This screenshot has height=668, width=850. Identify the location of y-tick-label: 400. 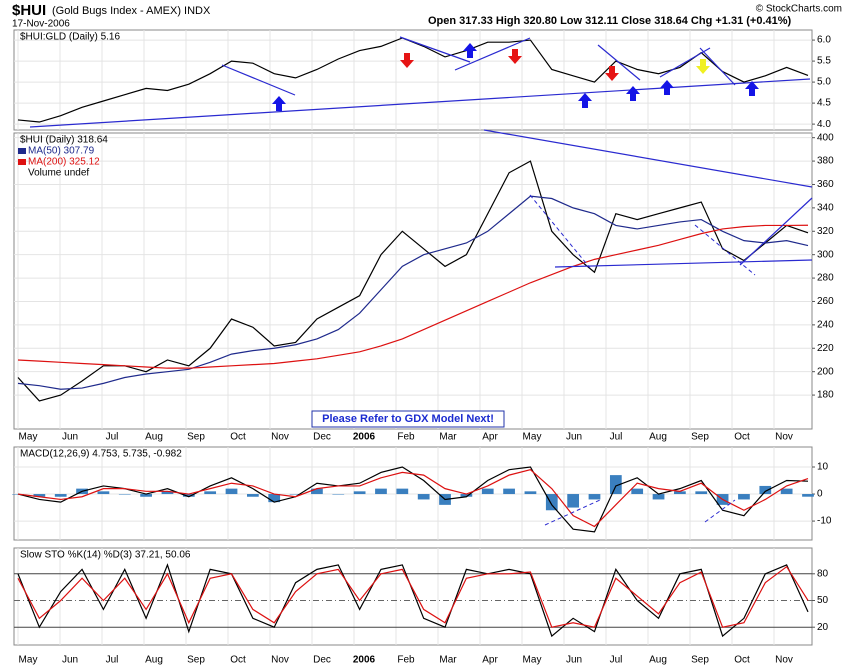
(825, 137).